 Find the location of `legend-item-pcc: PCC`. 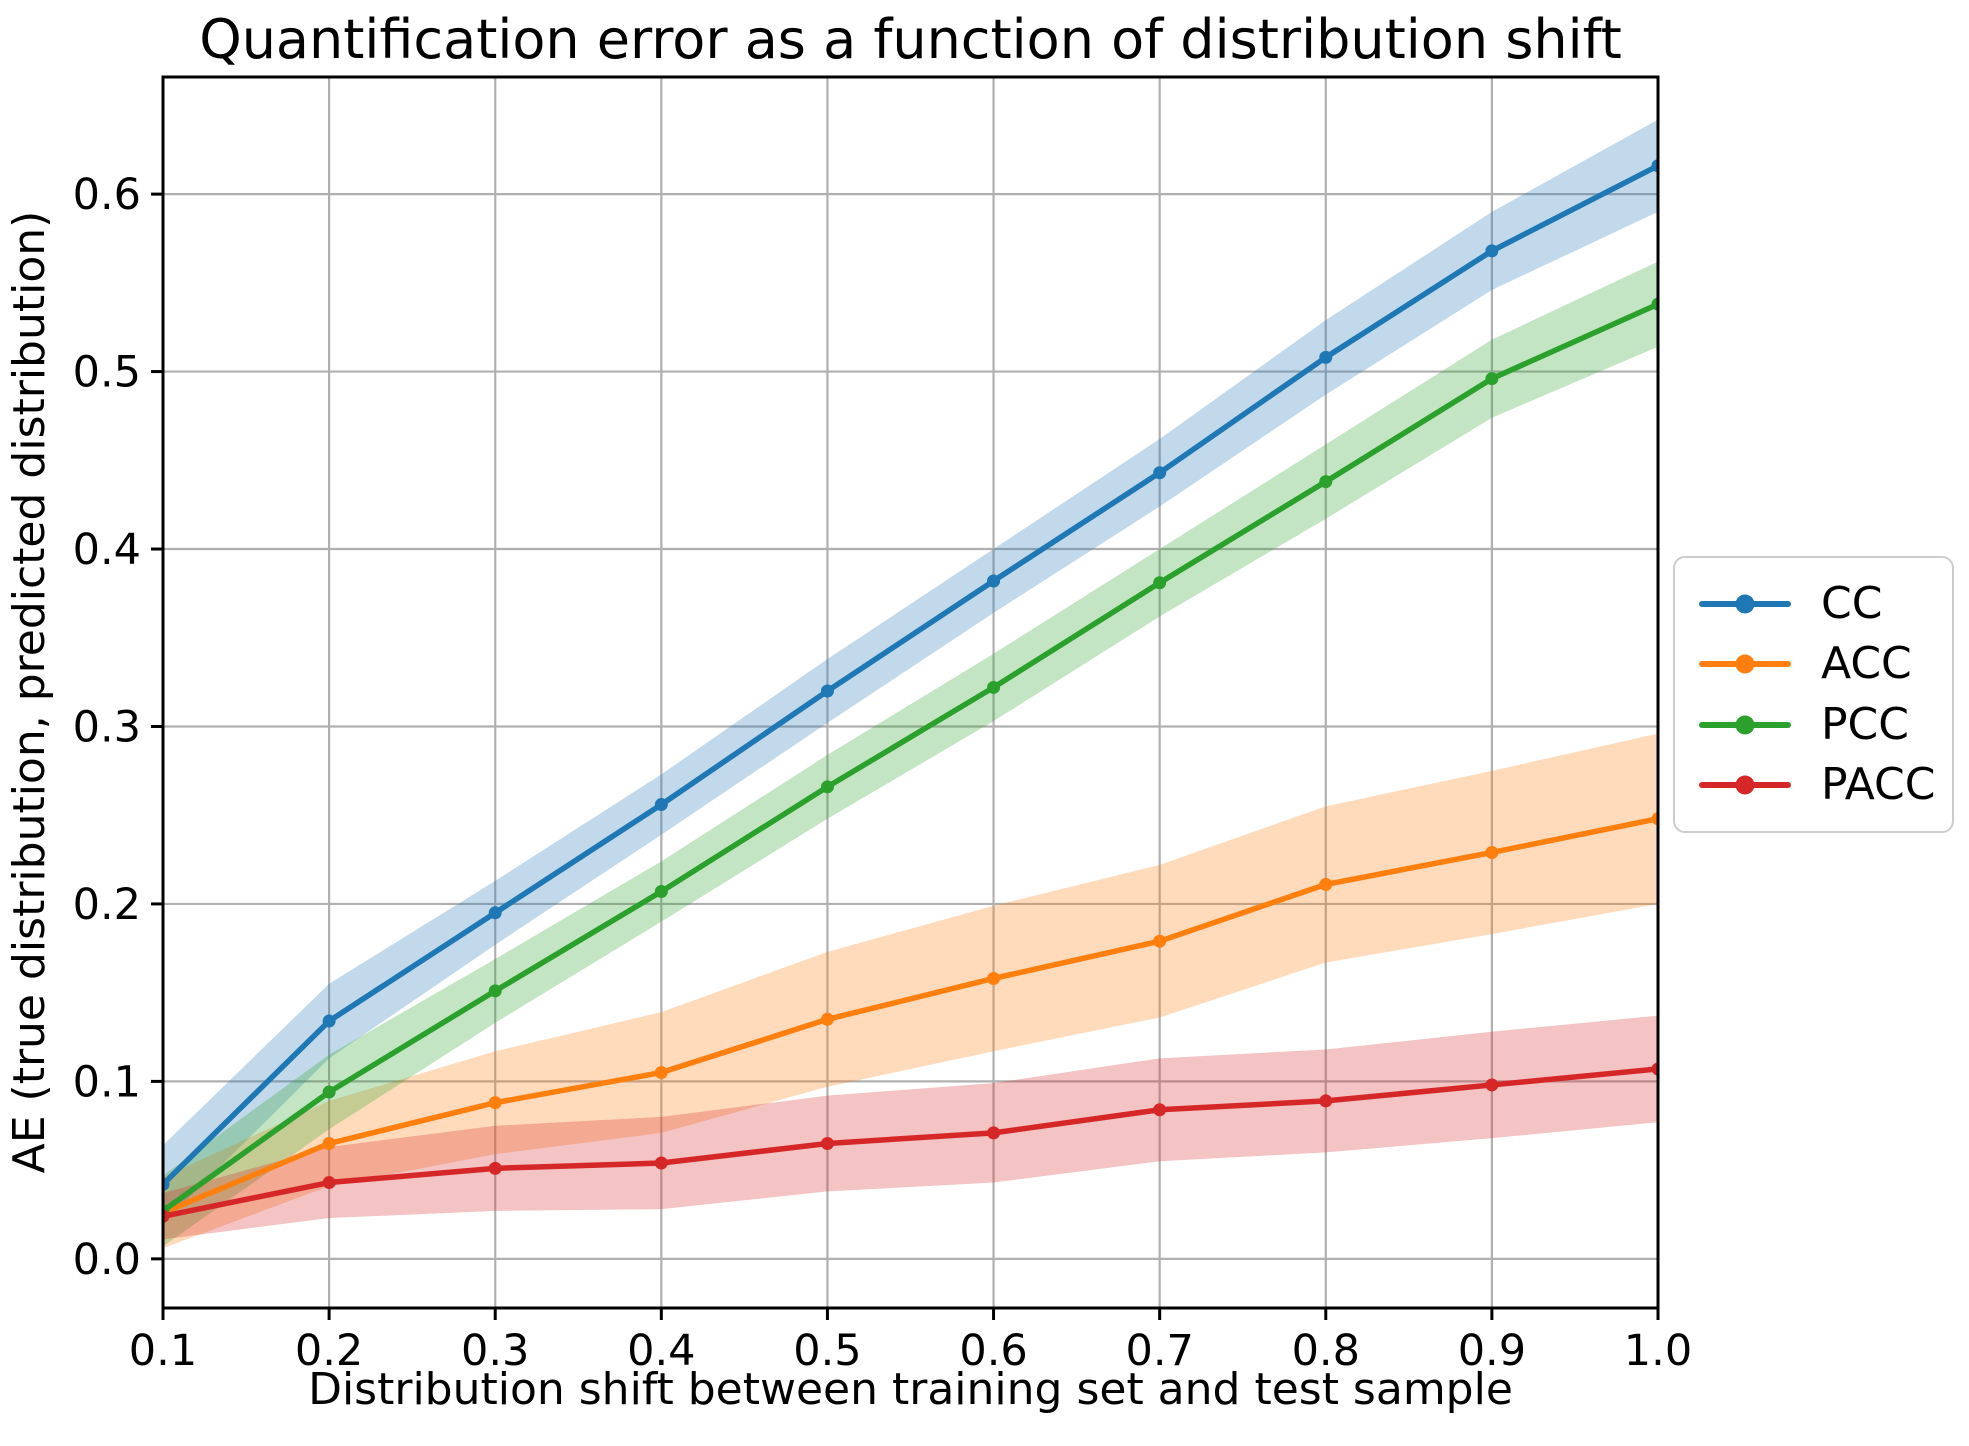

legend-item-pcc: PCC is located at coordinates (1813, 724).